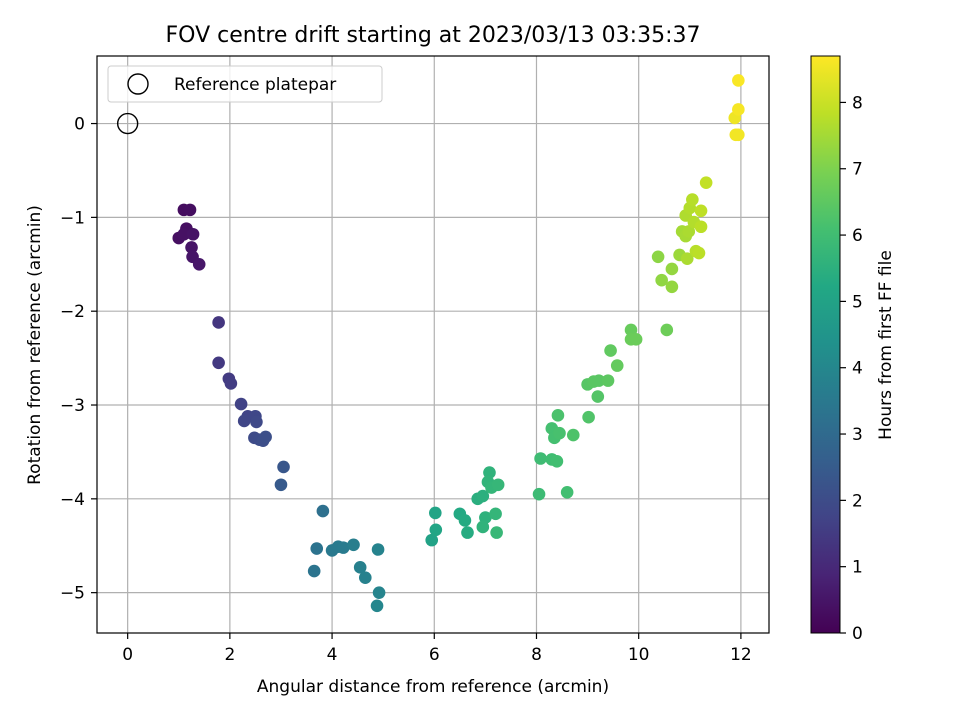  Describe the element at coordinates (857, 103) in the screenshot. I see `colorbar-tick-label: 8` at that location.